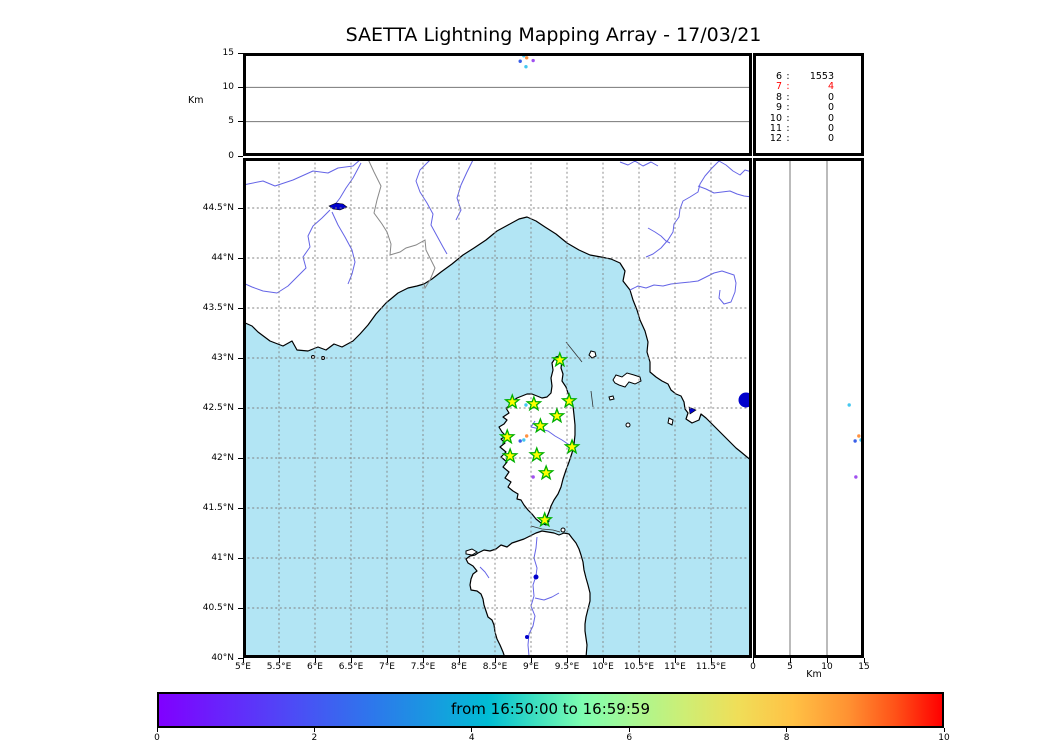  I want to click on count-stations: 8, so click(778, 97).